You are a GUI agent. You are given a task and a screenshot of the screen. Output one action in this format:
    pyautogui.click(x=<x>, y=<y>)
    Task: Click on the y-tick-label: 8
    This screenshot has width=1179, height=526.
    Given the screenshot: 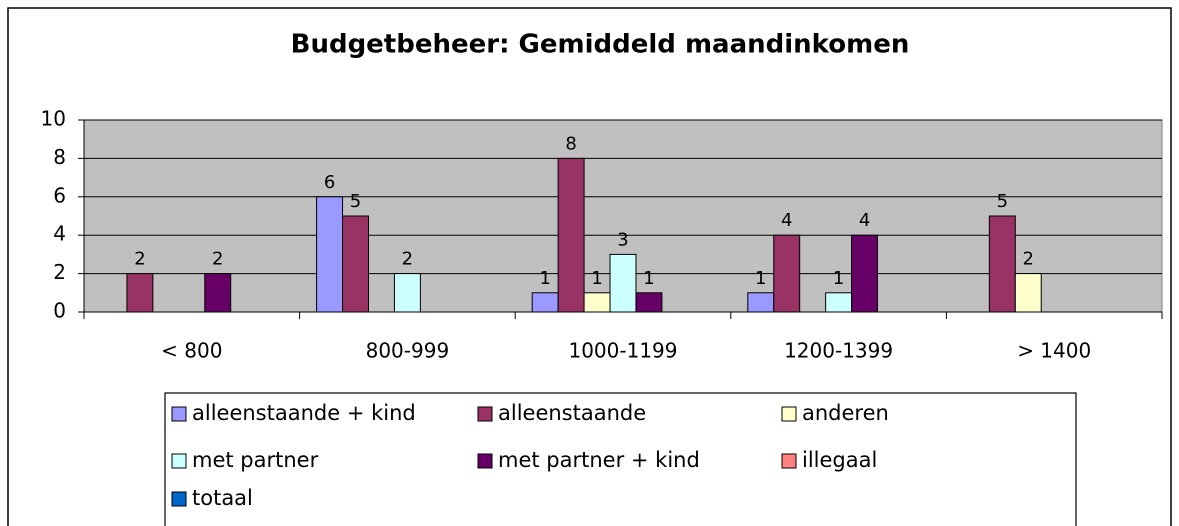 What is the action you would take?
    pyautogui.click(x=59, y=157)
    